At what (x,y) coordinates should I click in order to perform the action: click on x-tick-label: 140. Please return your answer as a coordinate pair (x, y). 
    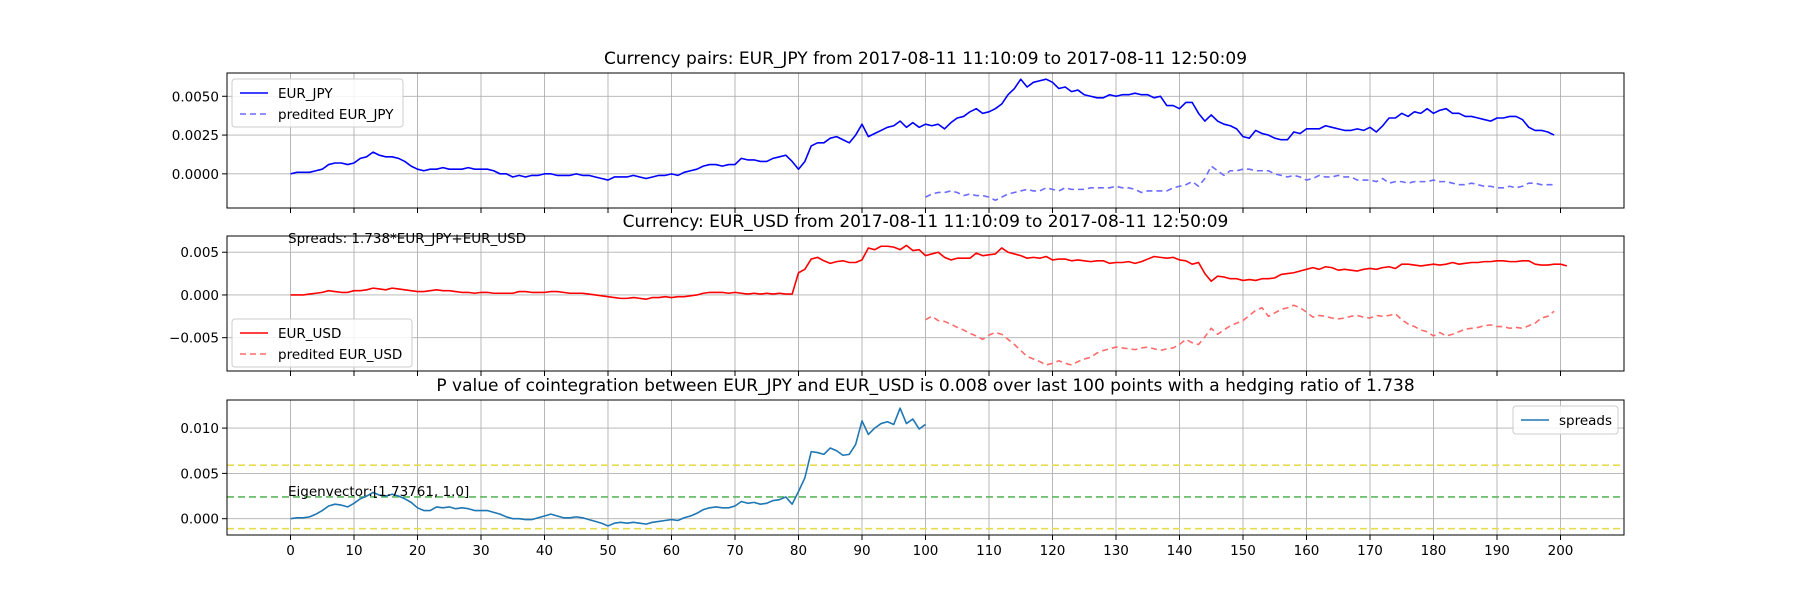
    Looking at the image, I should click on (1180, 551).